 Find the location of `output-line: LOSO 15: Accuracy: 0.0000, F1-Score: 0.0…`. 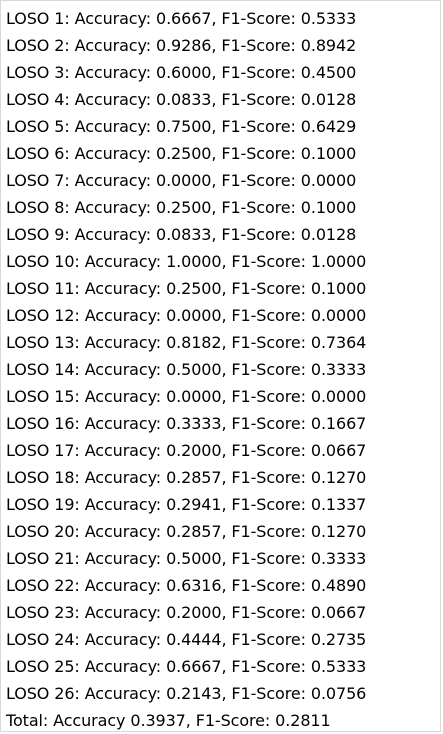

output-line: LOSO 15: Accuracy: 0.0000, F1-Score: 0.0… is located at coordinates (186, 396).